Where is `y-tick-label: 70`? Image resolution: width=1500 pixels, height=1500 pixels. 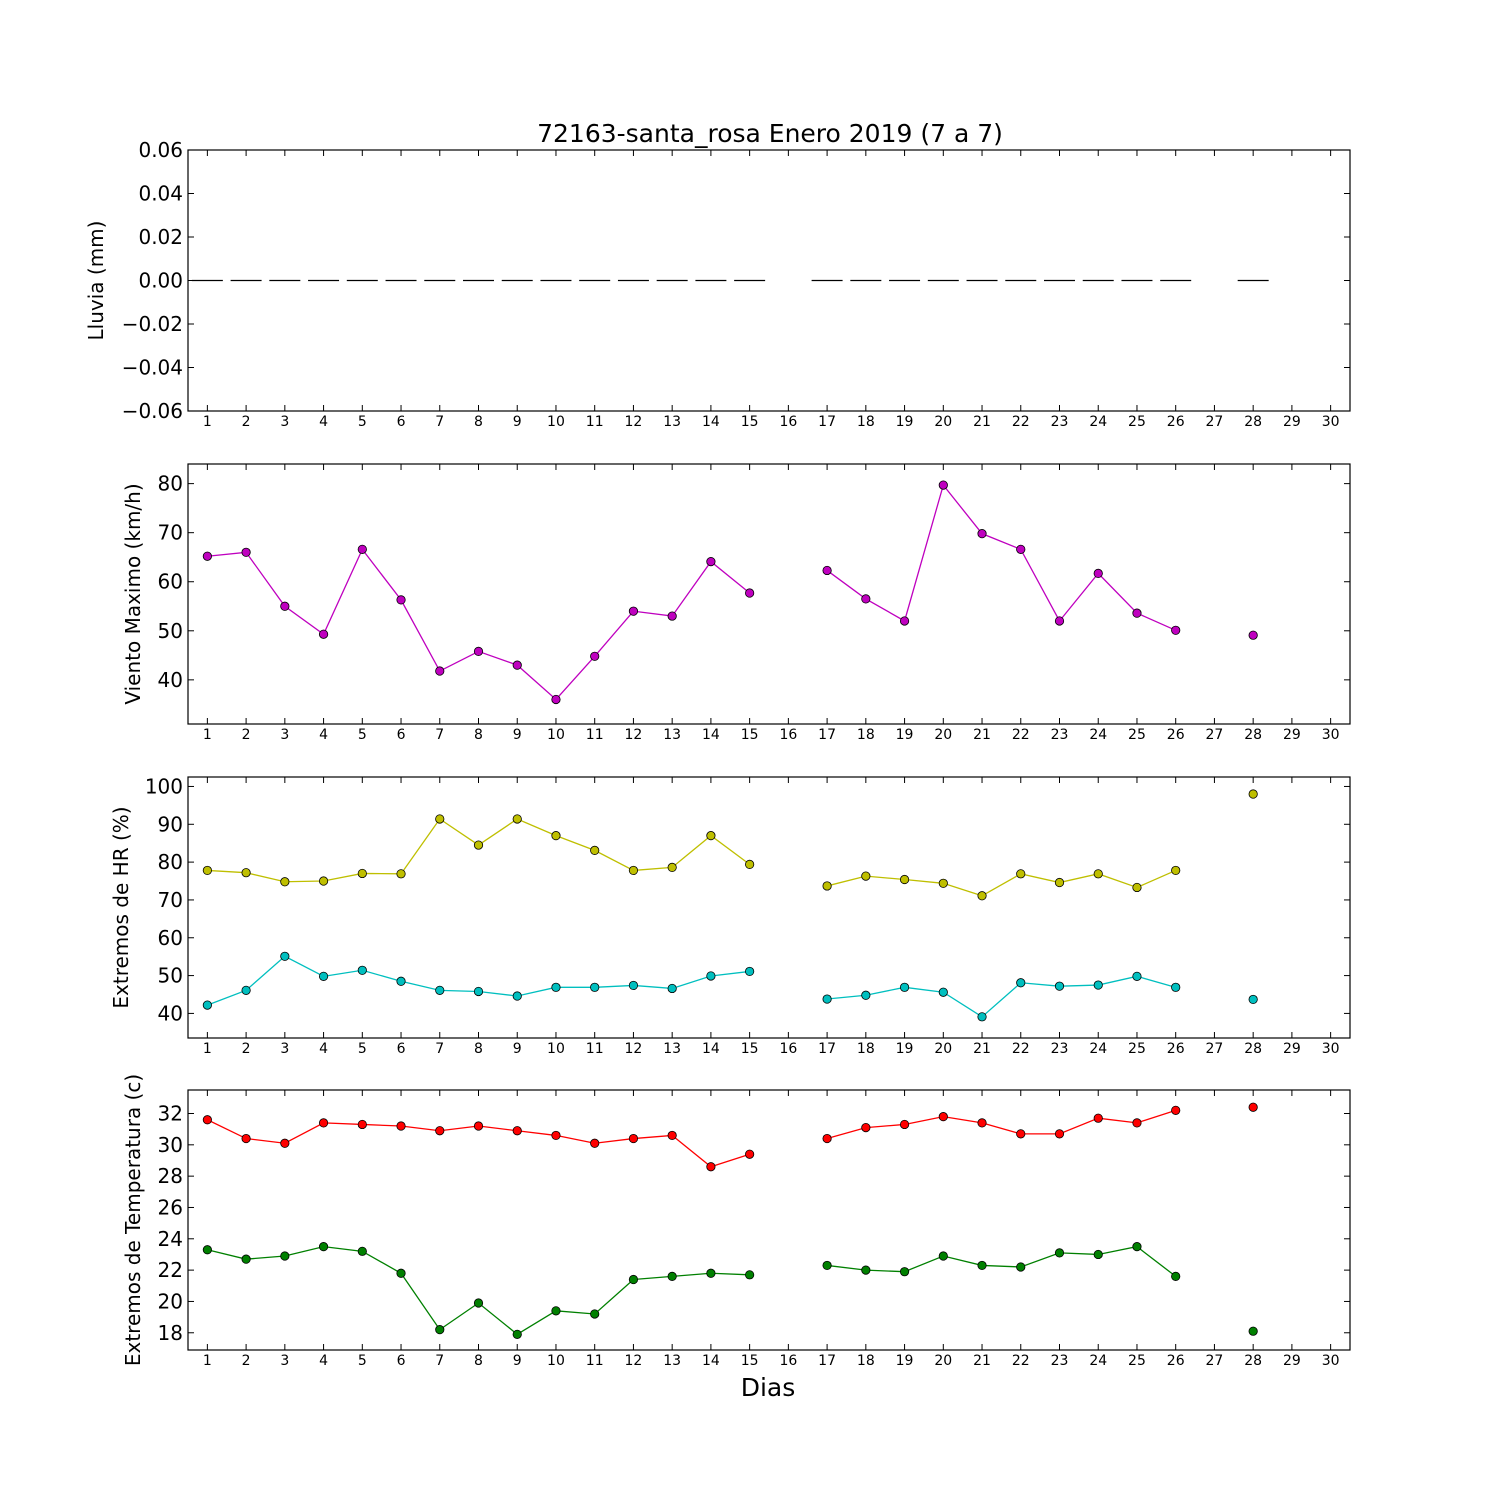
y-tick-label: 70 is located at coordinates (170, 533).